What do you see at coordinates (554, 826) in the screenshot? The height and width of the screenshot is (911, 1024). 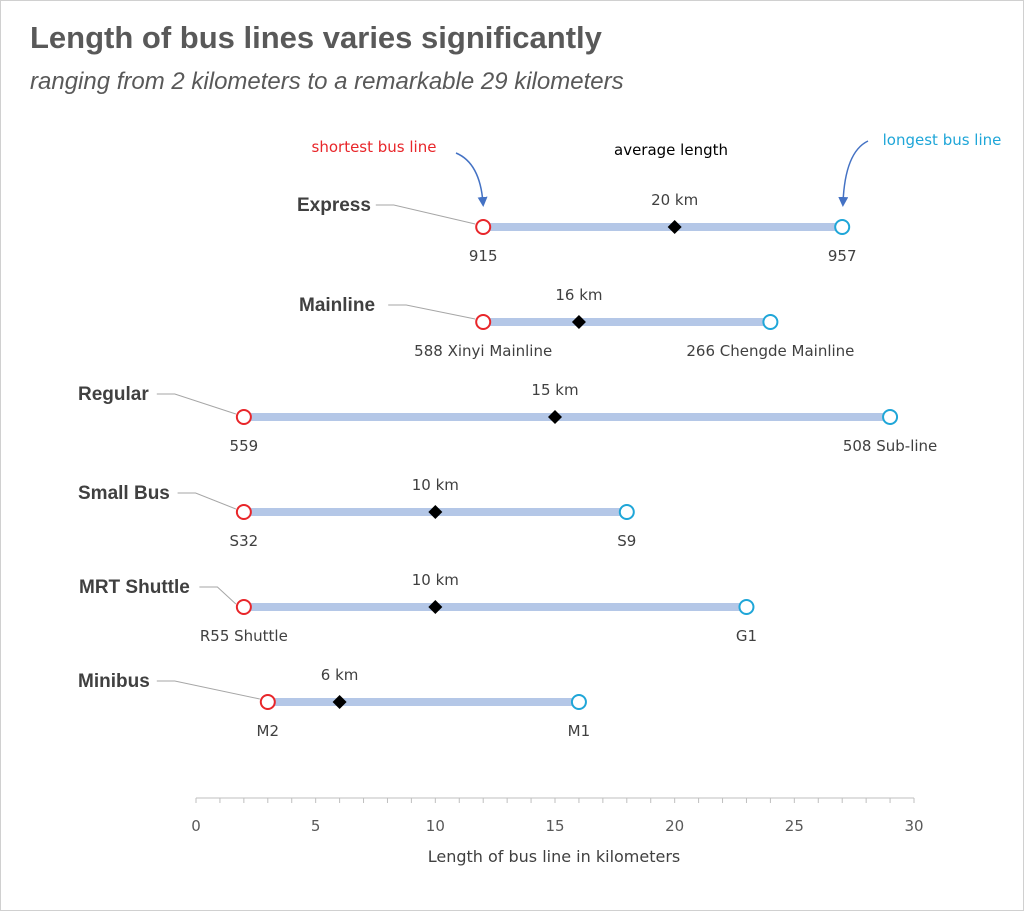 I see `x-tick-label: 15` at bounding box center [554, 826].